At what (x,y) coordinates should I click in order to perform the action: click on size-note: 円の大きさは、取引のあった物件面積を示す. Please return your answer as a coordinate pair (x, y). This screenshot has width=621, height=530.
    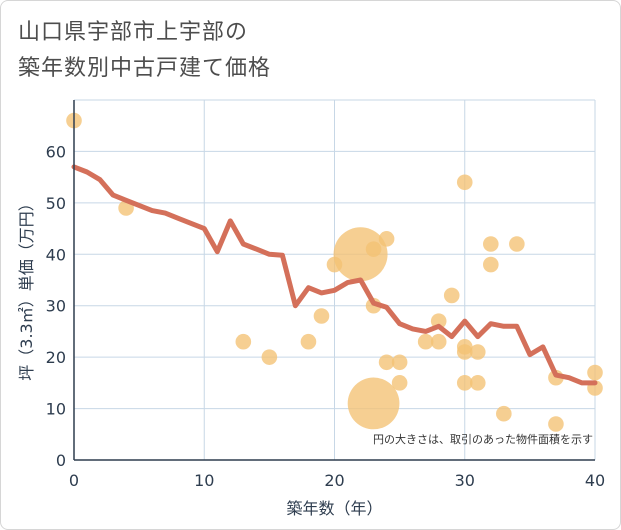
    Looking at the image, I should click on (483, 439).